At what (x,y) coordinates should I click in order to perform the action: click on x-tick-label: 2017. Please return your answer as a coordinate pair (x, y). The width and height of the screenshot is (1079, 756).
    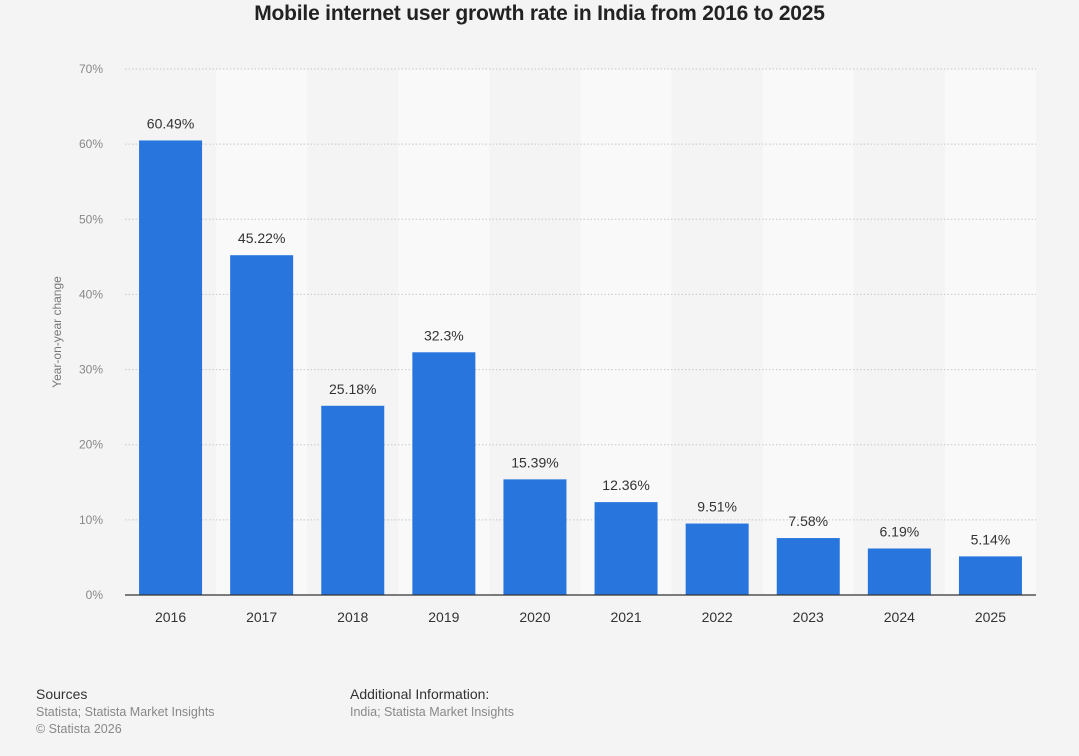
    Looking at the image, I should click on (261, 617).